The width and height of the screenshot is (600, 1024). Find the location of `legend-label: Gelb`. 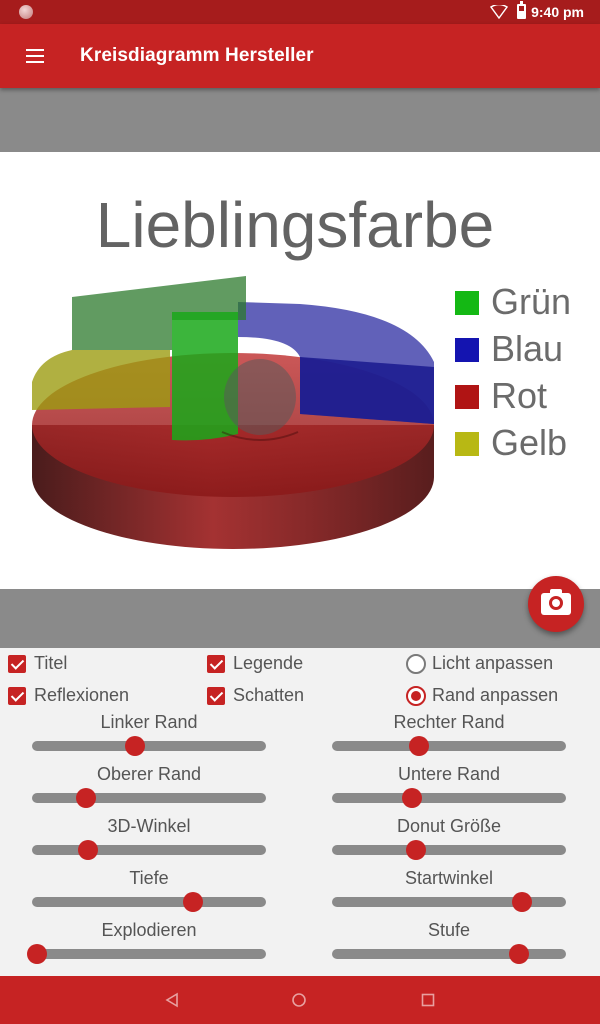

legend-label: Gelb is located at coordinates (529, 442).